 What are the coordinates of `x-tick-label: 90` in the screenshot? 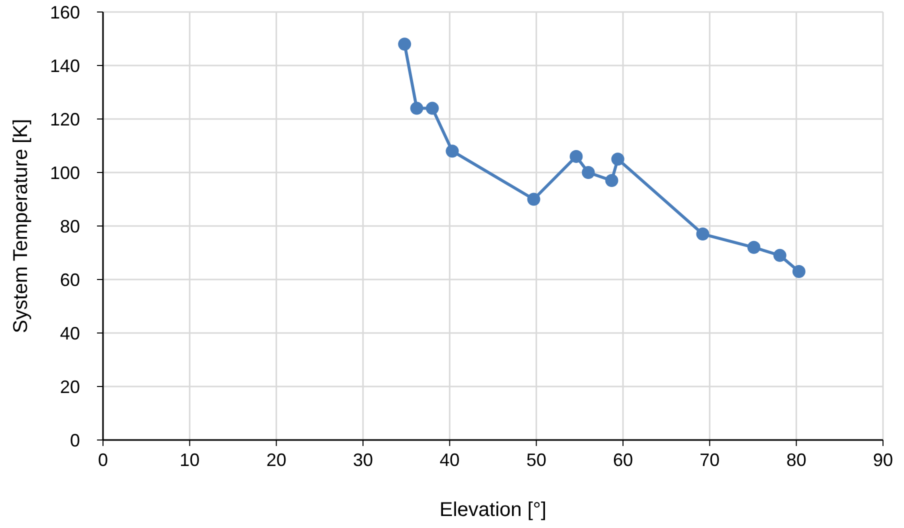 It's located at (883, 460).